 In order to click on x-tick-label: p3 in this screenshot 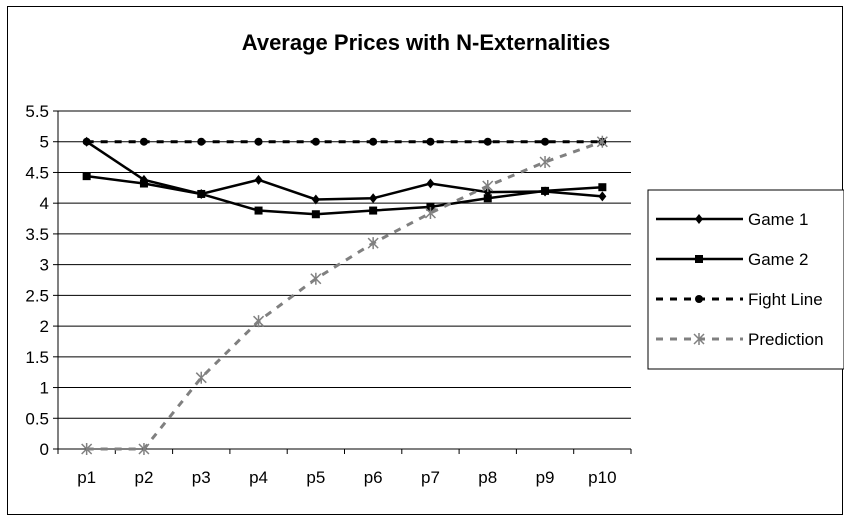, I will do `click(201, 477)`.